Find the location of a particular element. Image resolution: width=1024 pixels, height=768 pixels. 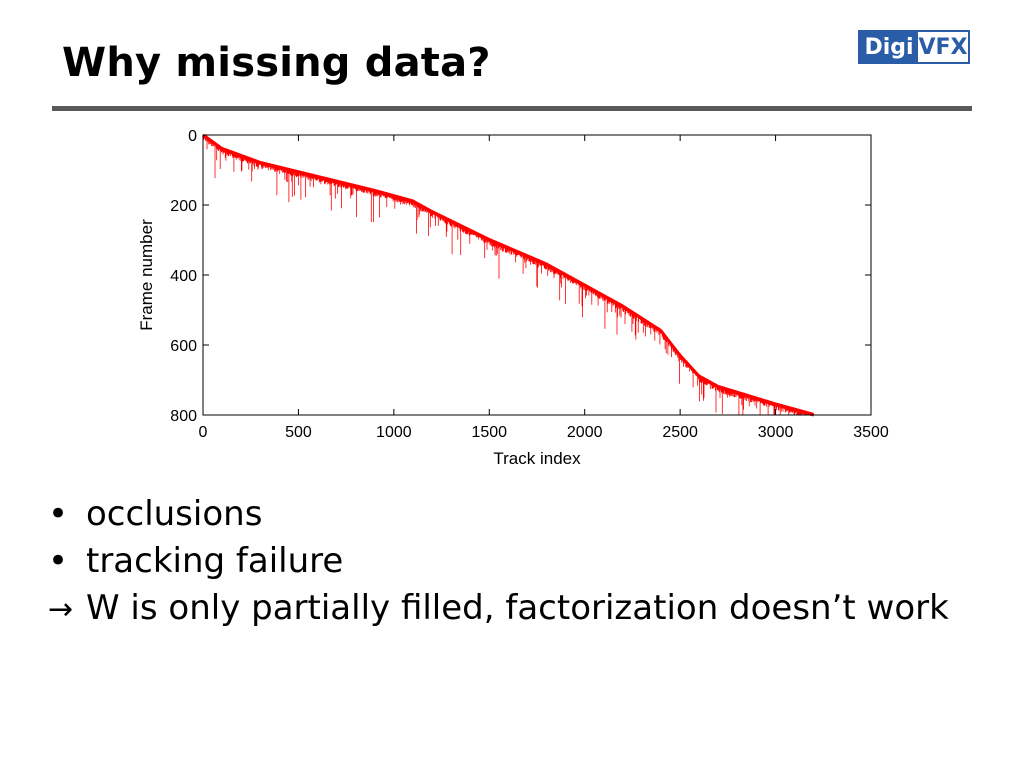

bullet-text: tracking failure is located at coordinates (215, 560).